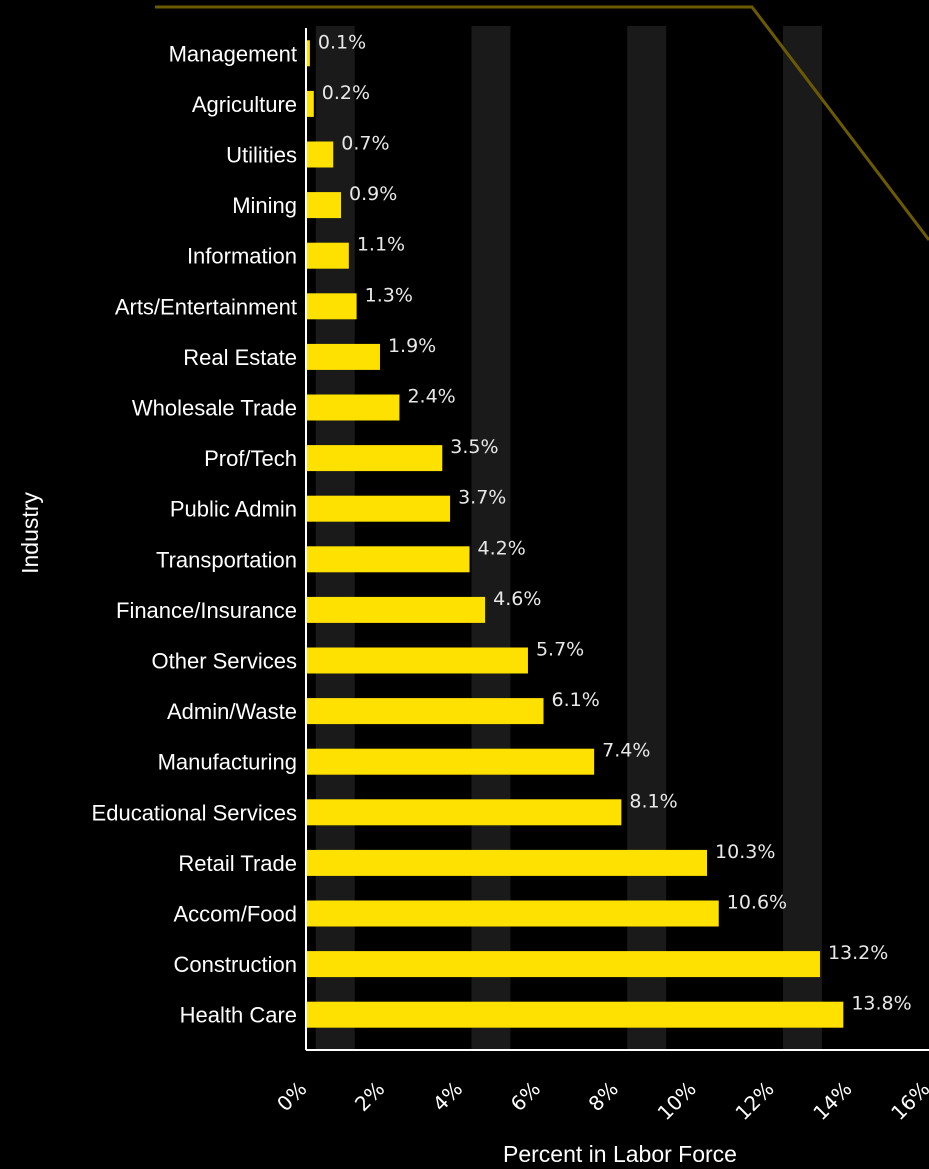  Describe the element at coordinates (754, 1101) in the screenshot. I see `x-tick-label: 12%` at that location.